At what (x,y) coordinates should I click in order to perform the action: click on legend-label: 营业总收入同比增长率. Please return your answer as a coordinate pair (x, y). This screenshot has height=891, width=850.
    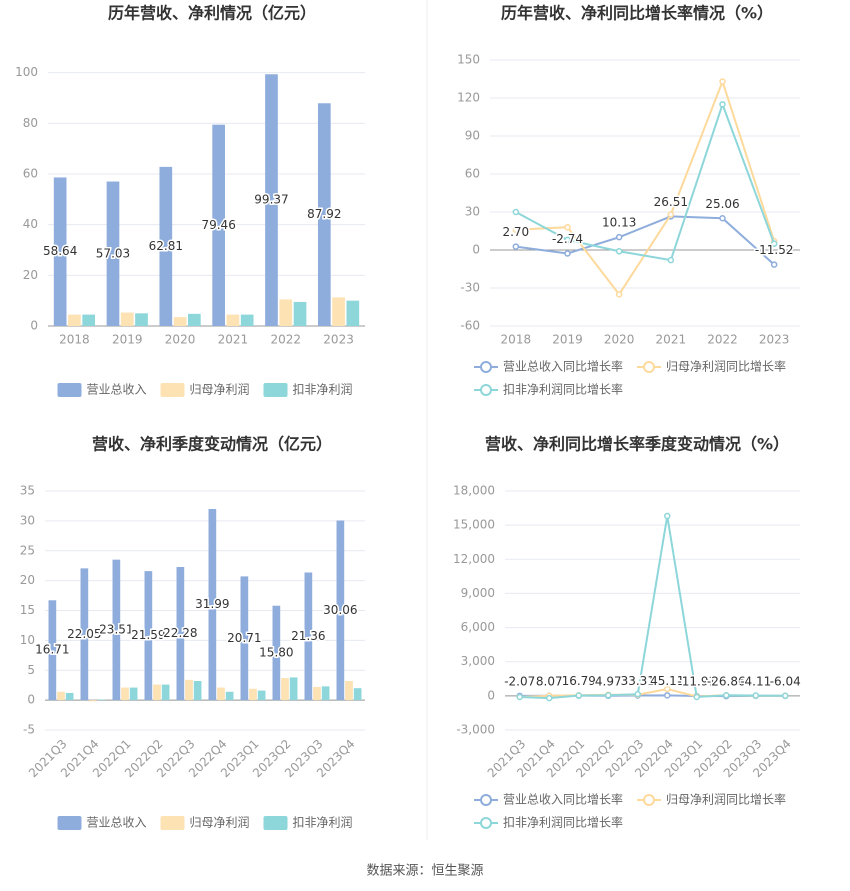
    Looking at the image, I should click on (563, 366).